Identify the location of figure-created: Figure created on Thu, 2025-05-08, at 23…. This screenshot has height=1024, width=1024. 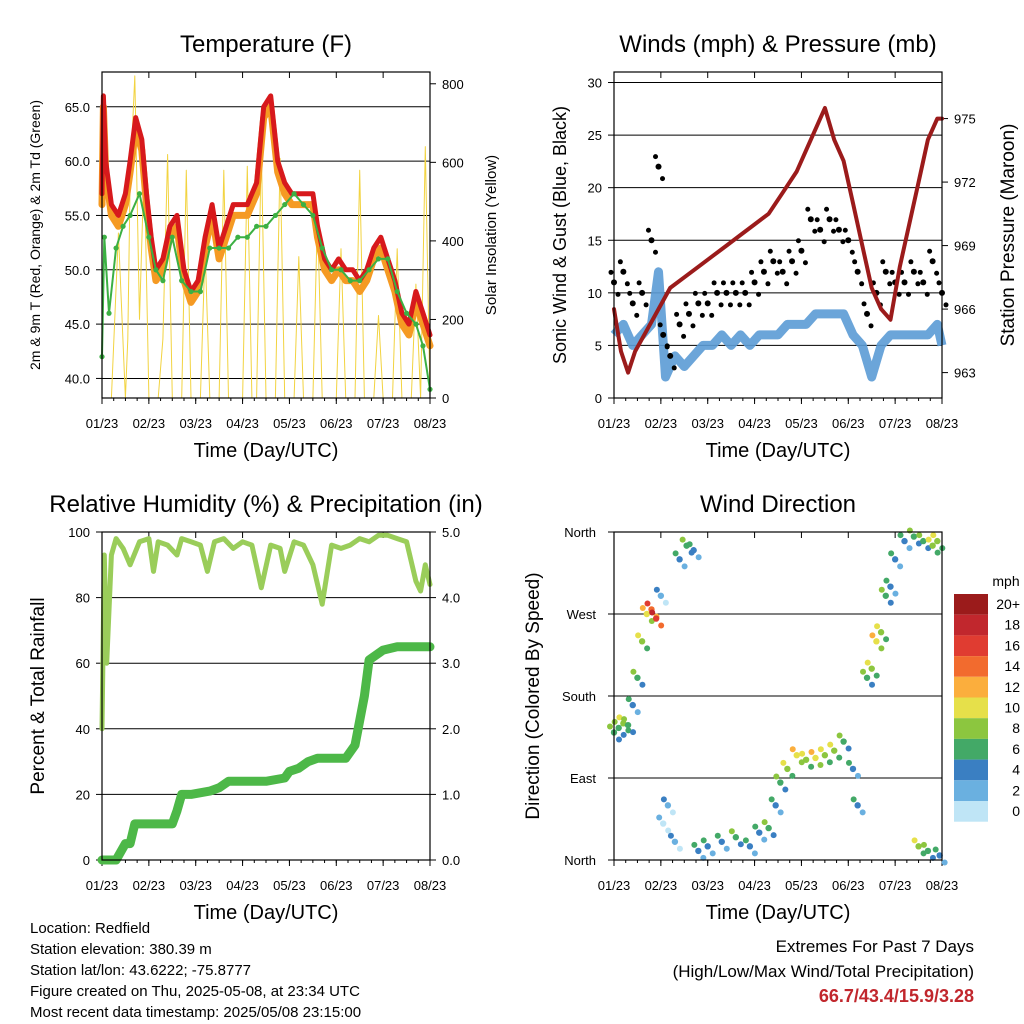
(195, 991).